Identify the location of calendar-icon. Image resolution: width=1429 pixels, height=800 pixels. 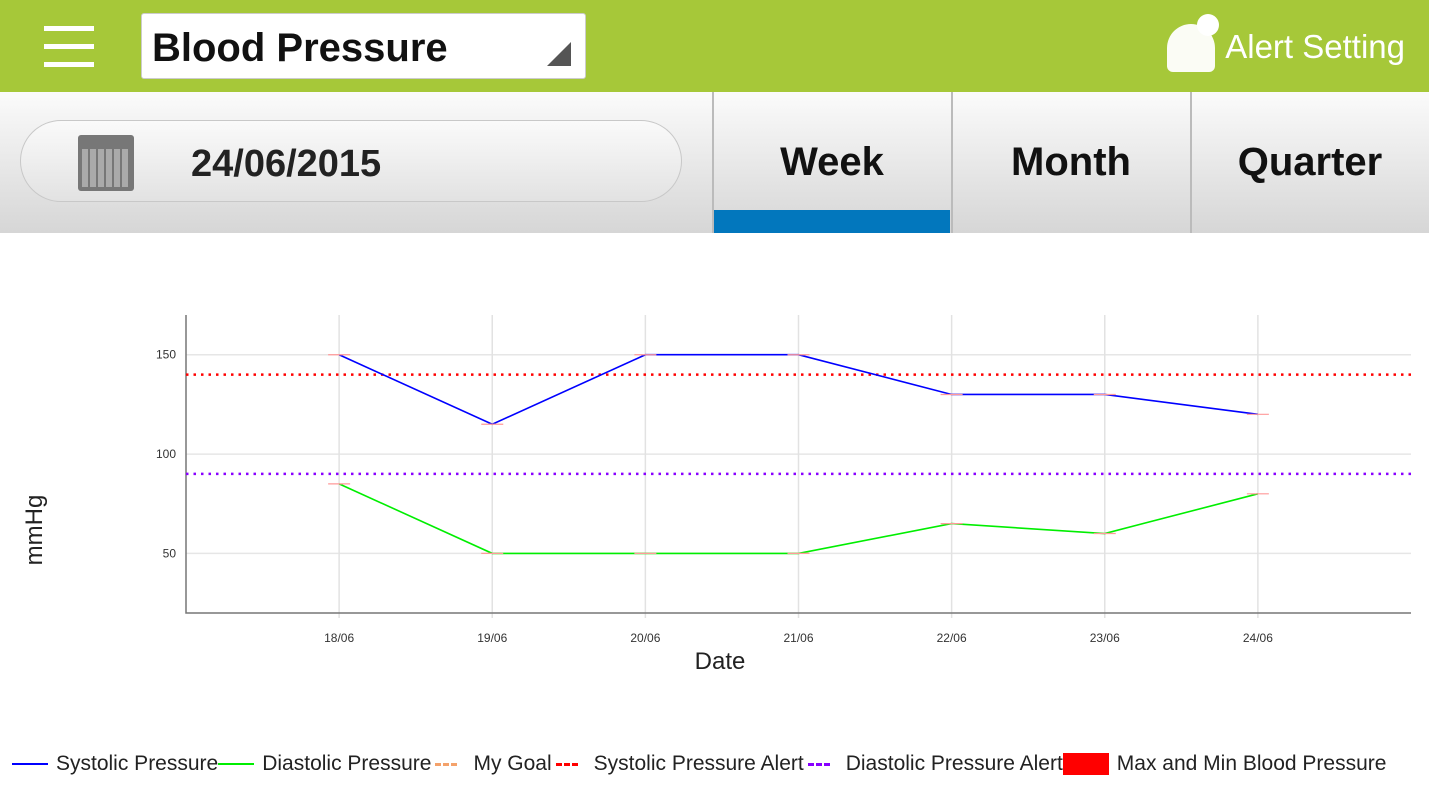
(106, 163).